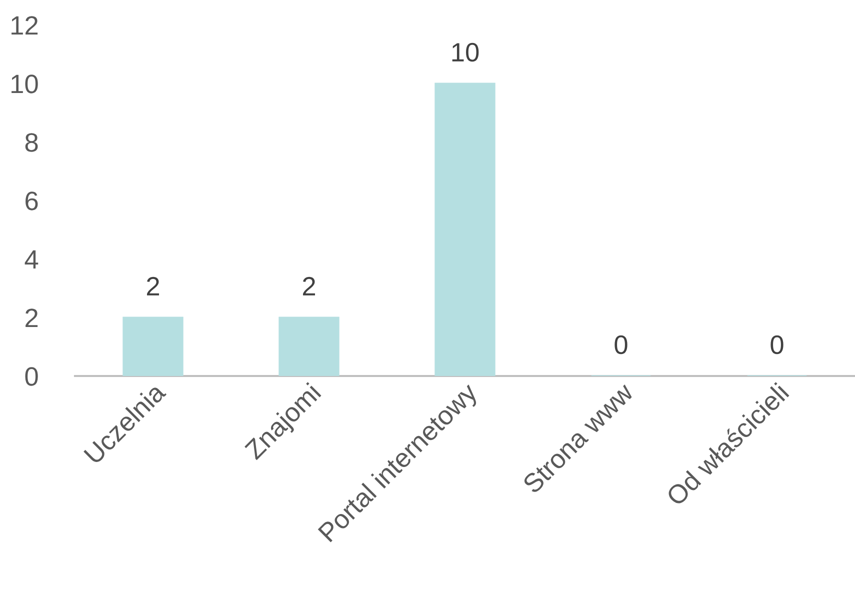 The image size is (855, 593). I want to click on y-tick-label: 0, so click(31, 376).